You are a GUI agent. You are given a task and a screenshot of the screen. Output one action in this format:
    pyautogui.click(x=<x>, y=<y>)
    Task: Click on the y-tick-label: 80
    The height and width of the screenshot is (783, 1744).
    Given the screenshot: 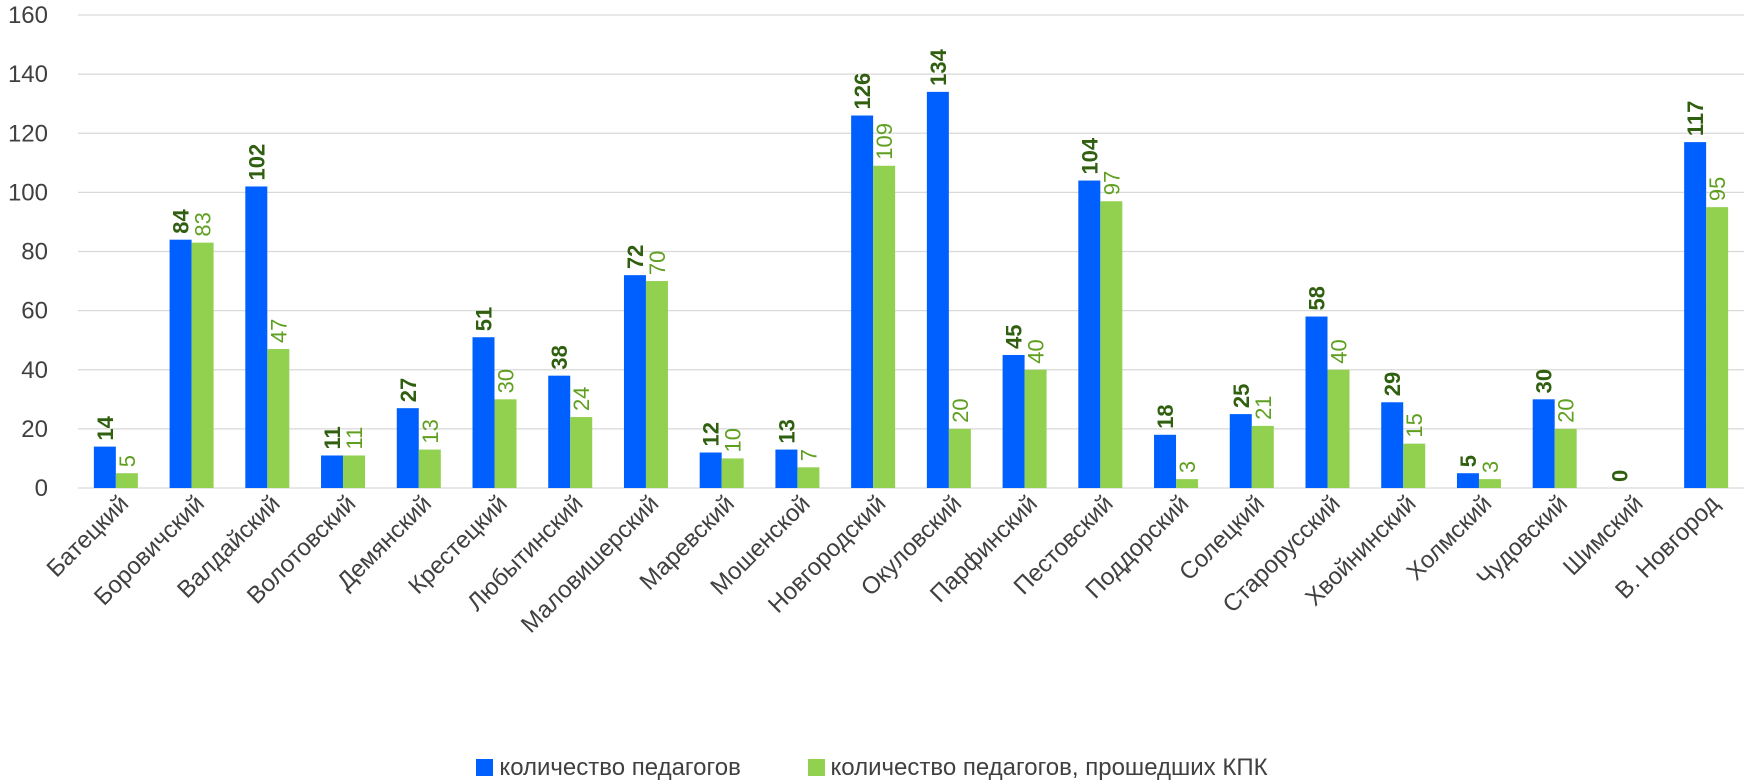 What is the action you would take?
    pyautogui.click(x=34, y=252)
    